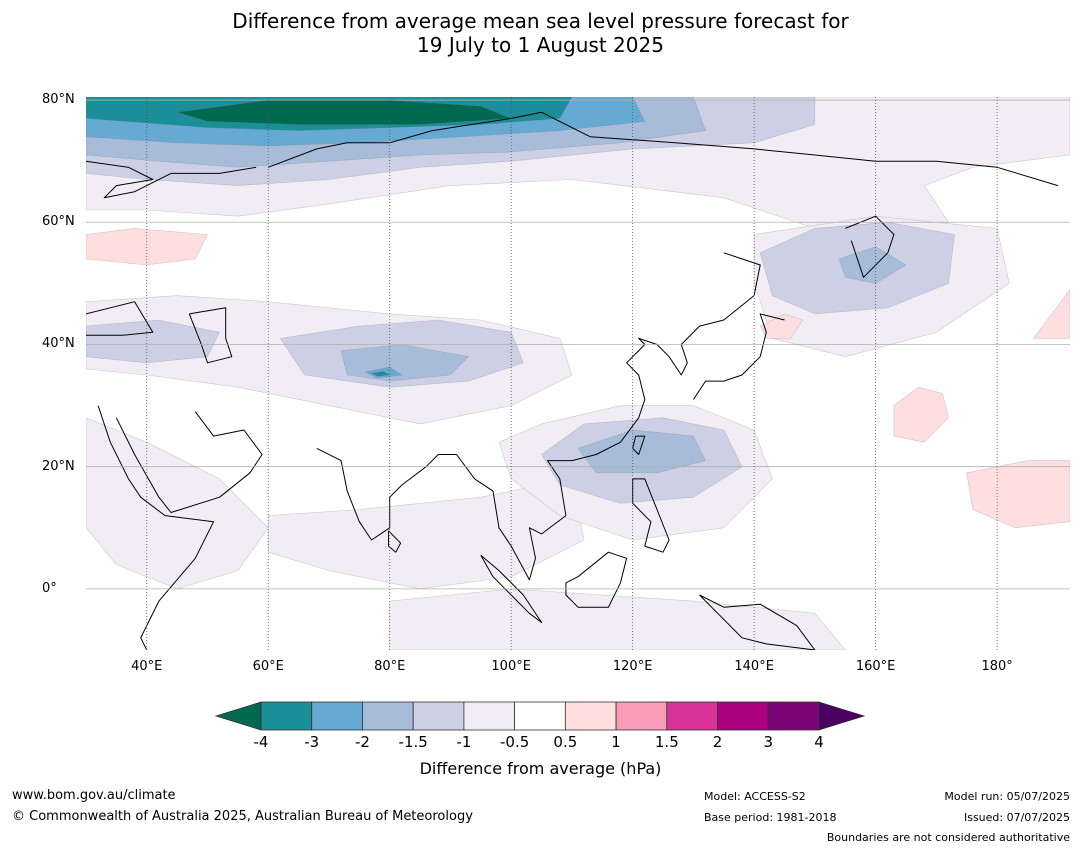  Describe the element at coordinates (120, 318) in the screenshot. I see `coastline-black-sea` at that location.